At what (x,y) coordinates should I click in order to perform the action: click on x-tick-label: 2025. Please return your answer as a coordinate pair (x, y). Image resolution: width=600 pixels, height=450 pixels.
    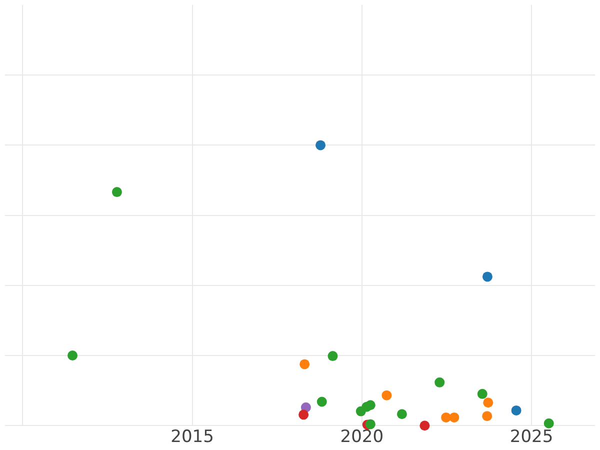
    Looking at the image, I should click on (532, 437).